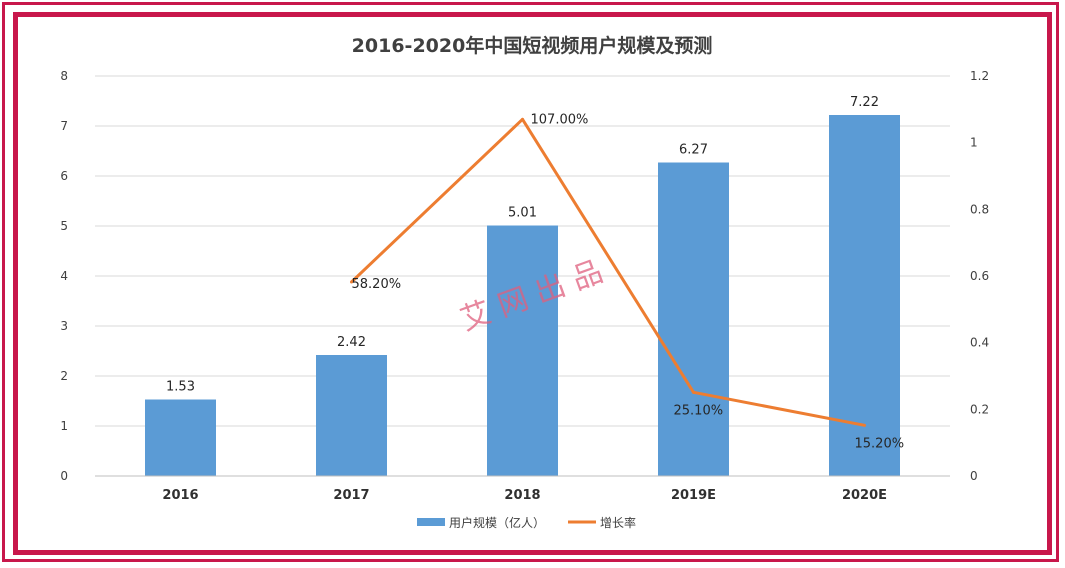  Describe the element at coordinates (699, 410) in the screenshot. I see `line-value-label: 25.10%` at that location.